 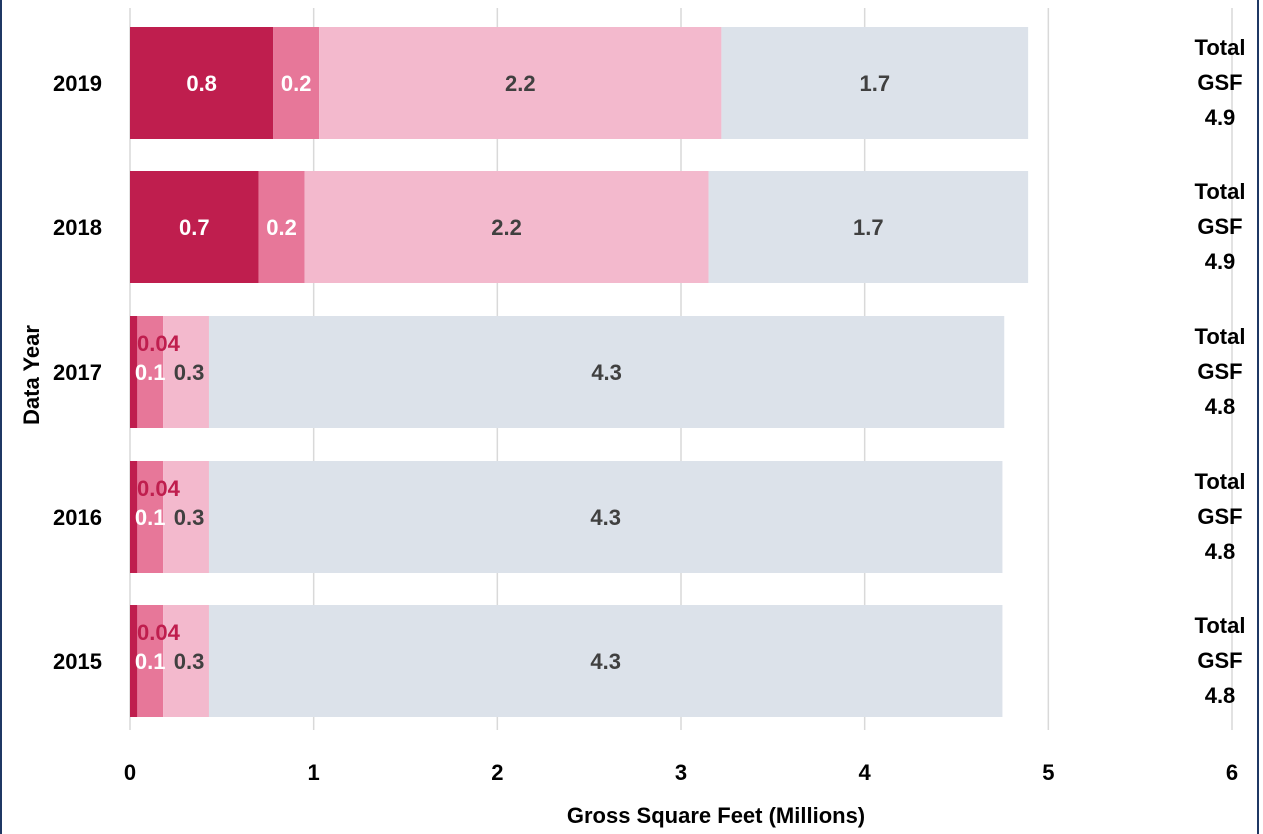 I want to click on data-label: 0.7, so click(x=194, y=227).